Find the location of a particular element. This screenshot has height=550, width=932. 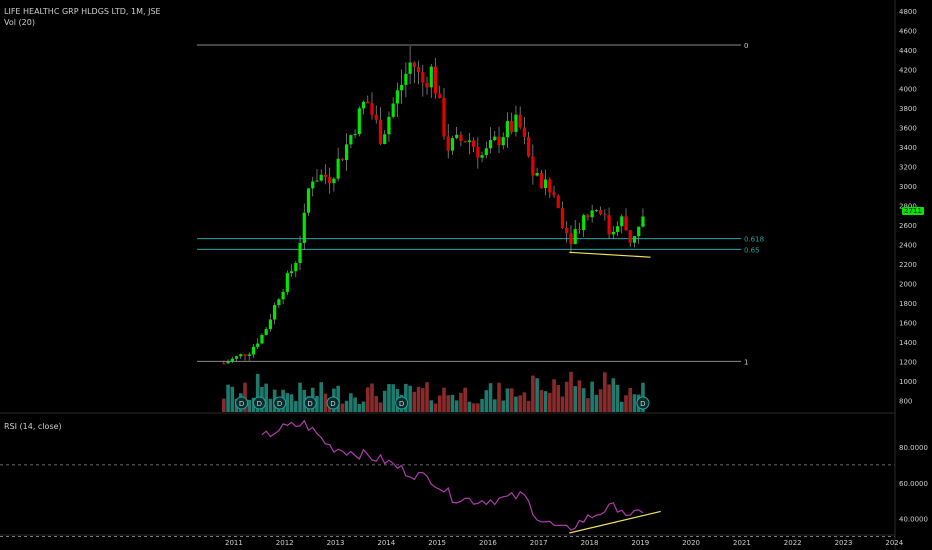

time-tick-label: 2024 is located at coordinates (894, 543).